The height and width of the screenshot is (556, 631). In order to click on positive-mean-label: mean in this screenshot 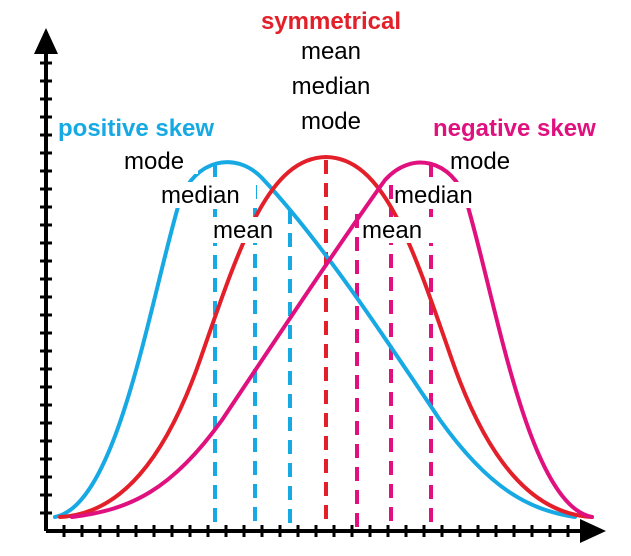, I will do `click(243, 230)`.